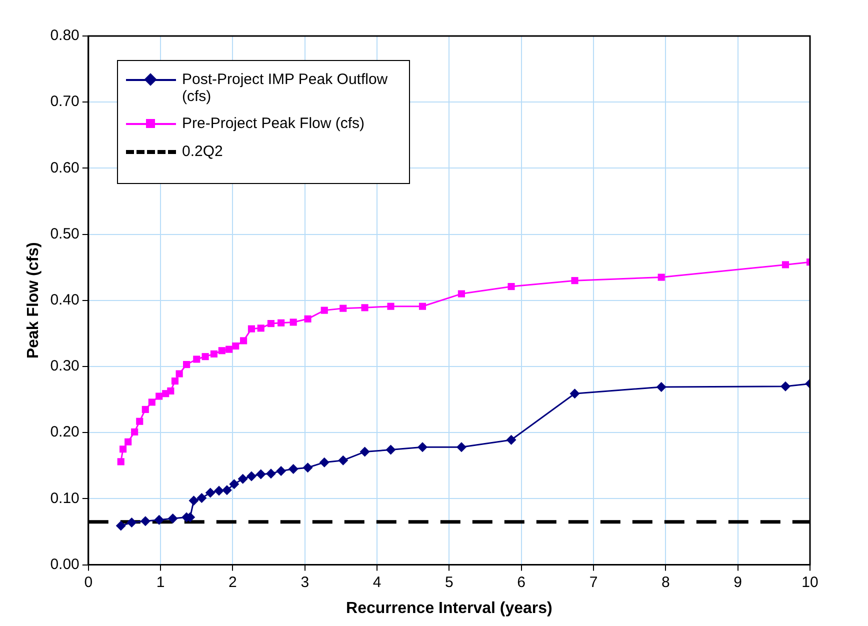 The image size is (868, 626). Describe the element at coordinates (666, 582) in the screenshot. I see `x-tick-label: 8` at that location.